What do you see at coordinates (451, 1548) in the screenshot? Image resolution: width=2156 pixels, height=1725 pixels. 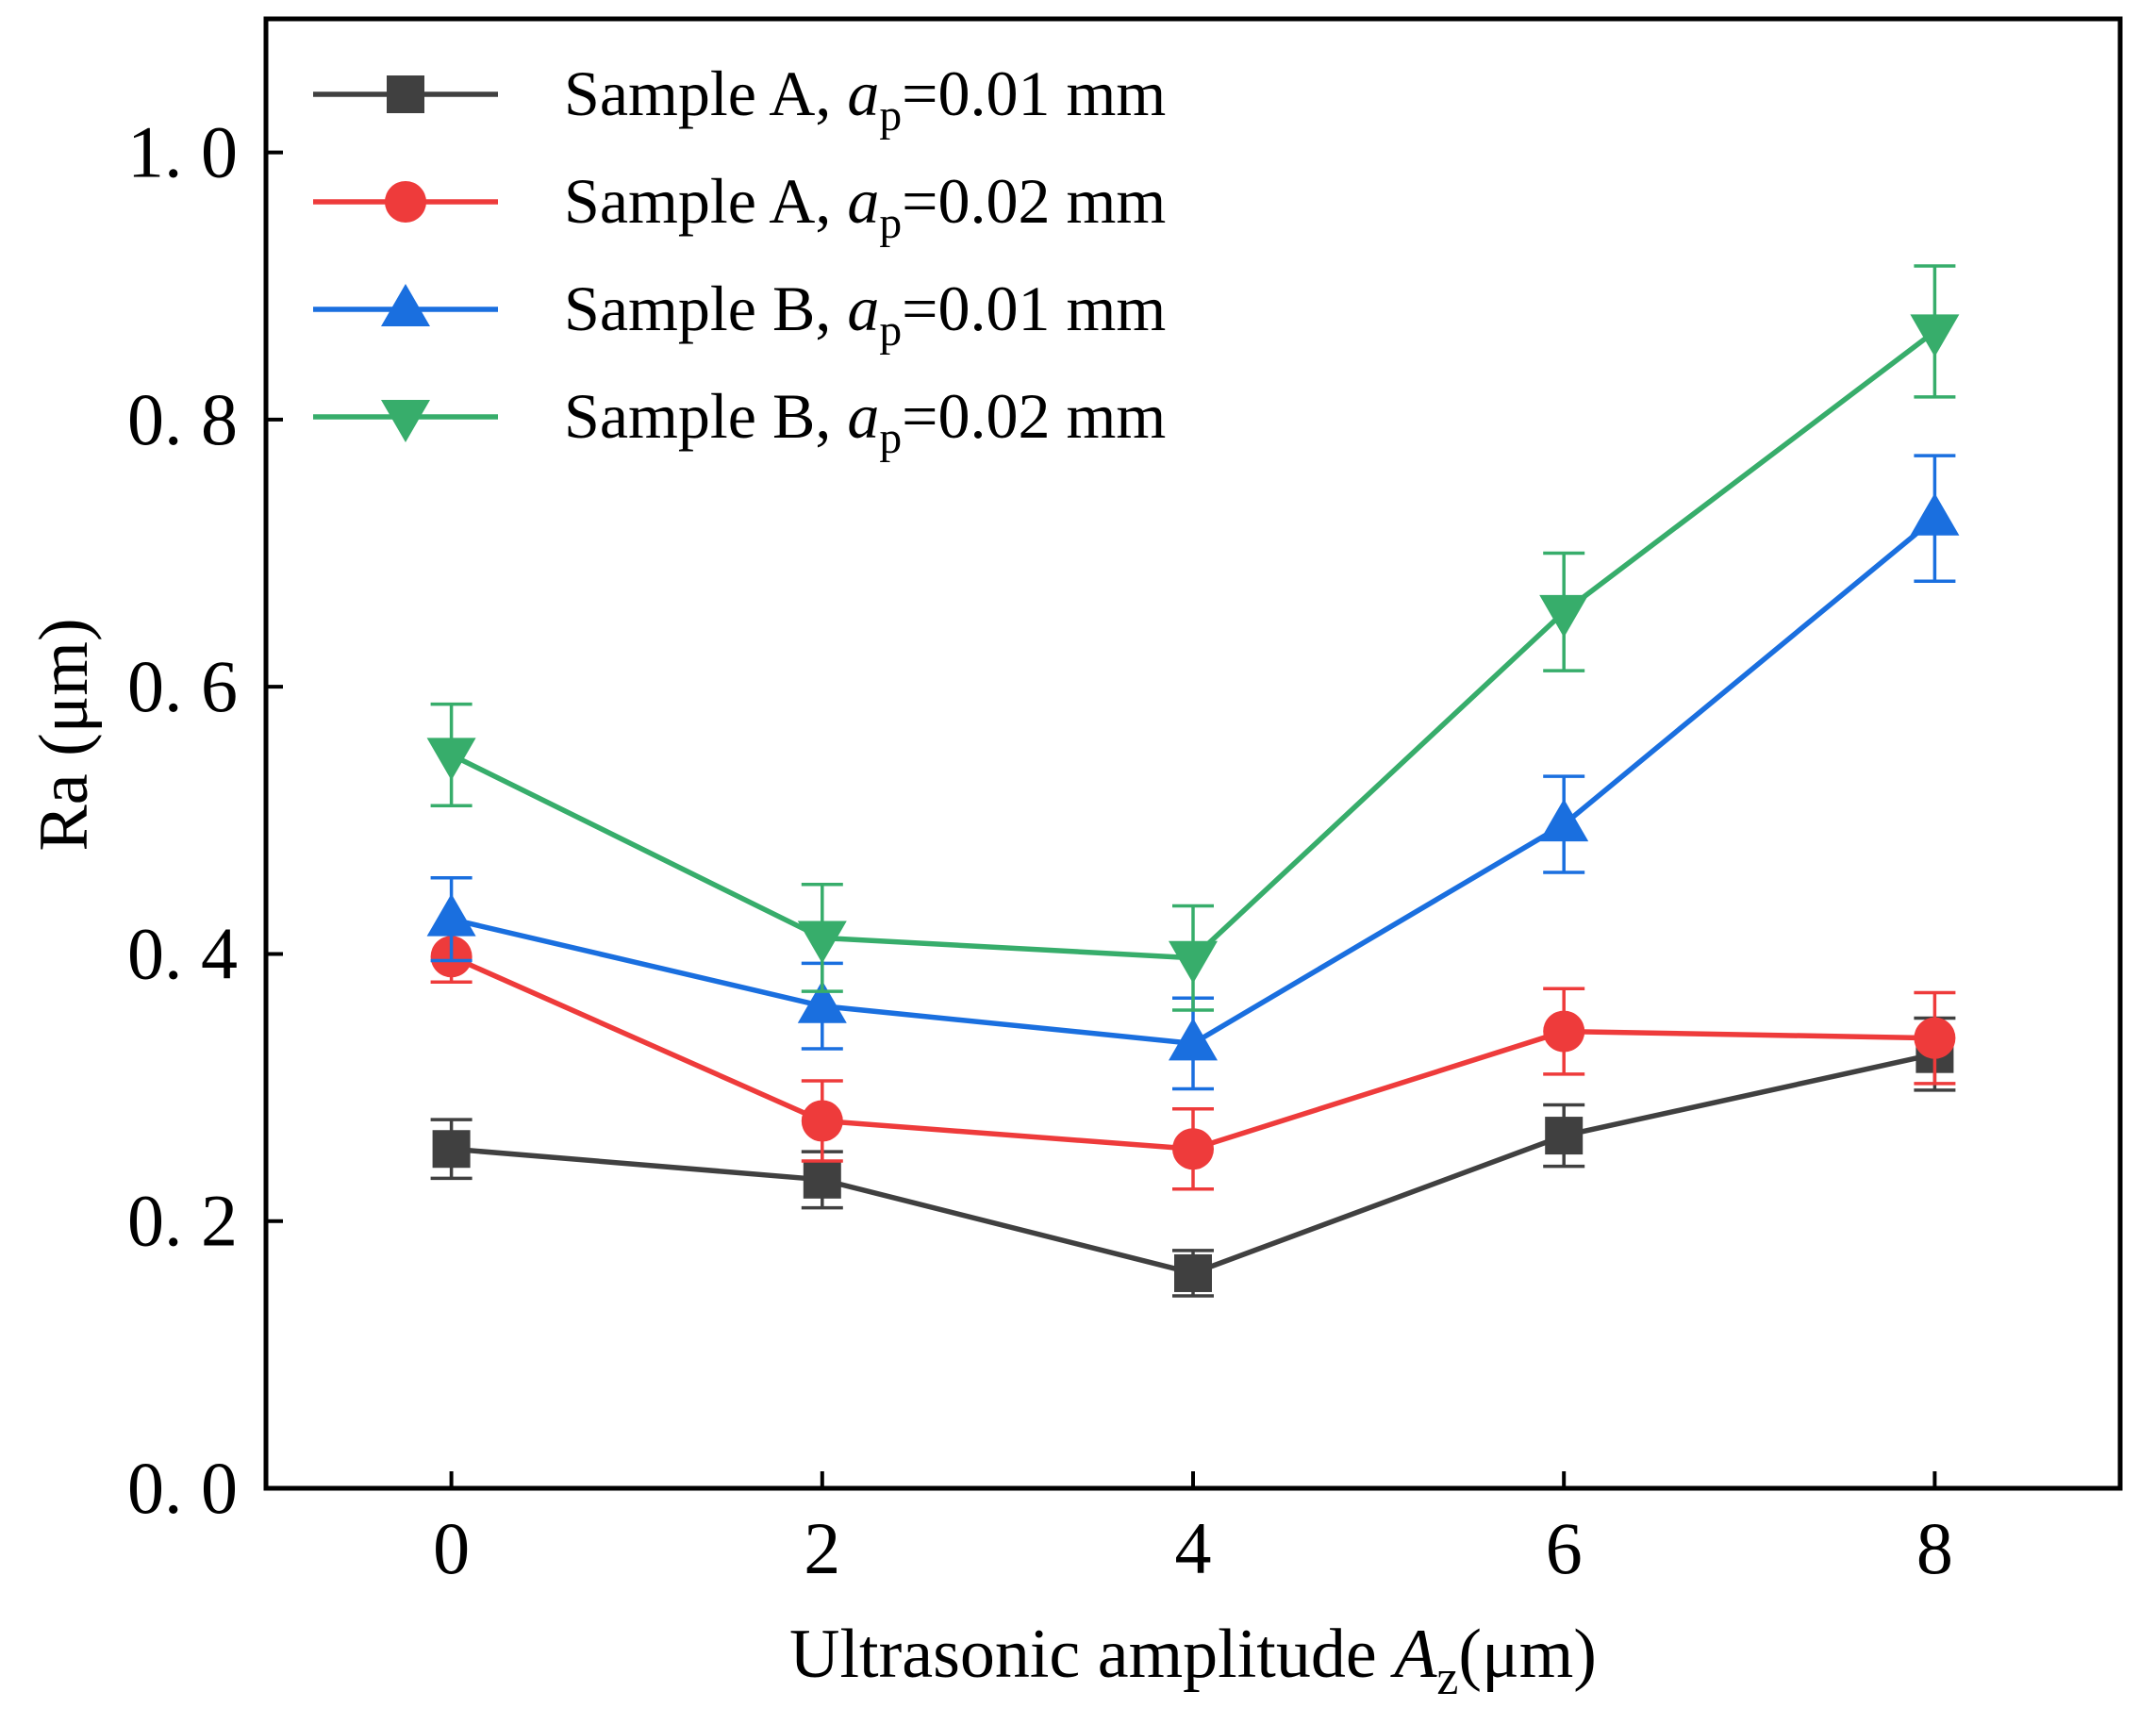 I see `x-tick-label: 0` at bounding box center [451, 1548].